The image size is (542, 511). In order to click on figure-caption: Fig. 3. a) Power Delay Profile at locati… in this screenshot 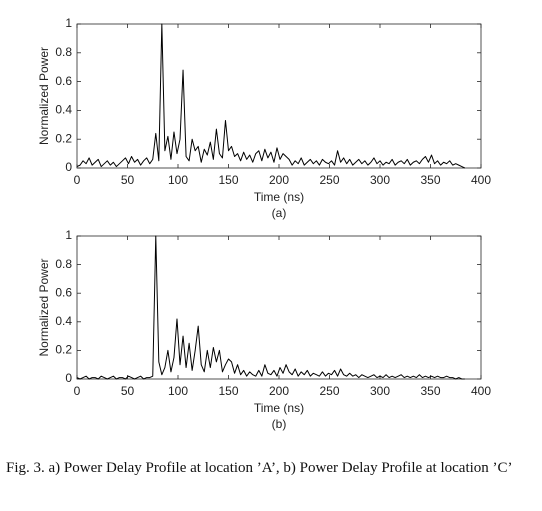, I will do `click(259, 468)`.